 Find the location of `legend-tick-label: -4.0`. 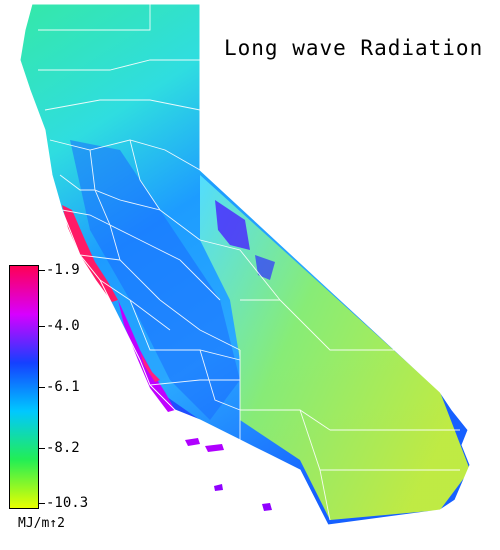

legend-tick-label: -4.0 is located at coordinates (63, 326).